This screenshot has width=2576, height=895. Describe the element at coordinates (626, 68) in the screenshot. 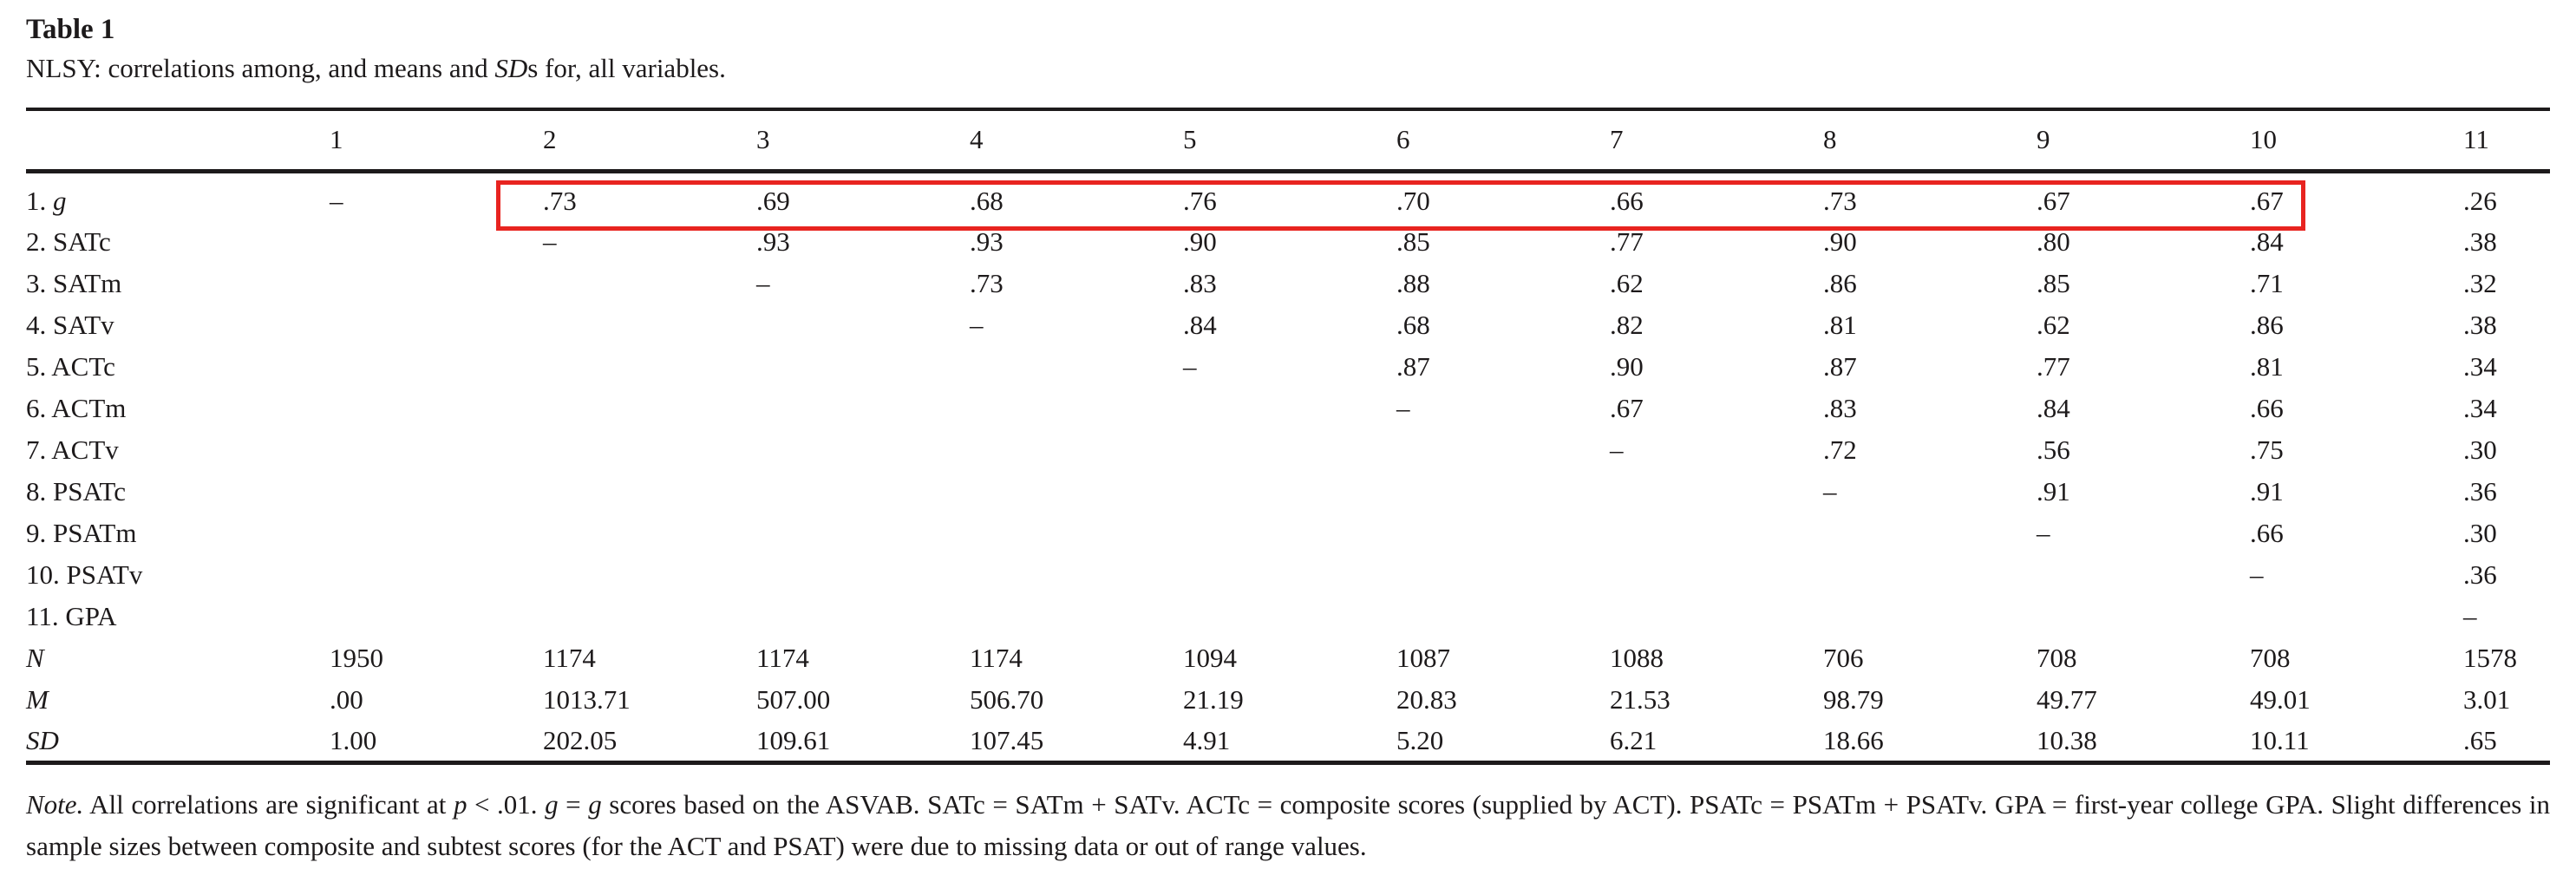

I see `text-segment: s for, all variables.` at that location.